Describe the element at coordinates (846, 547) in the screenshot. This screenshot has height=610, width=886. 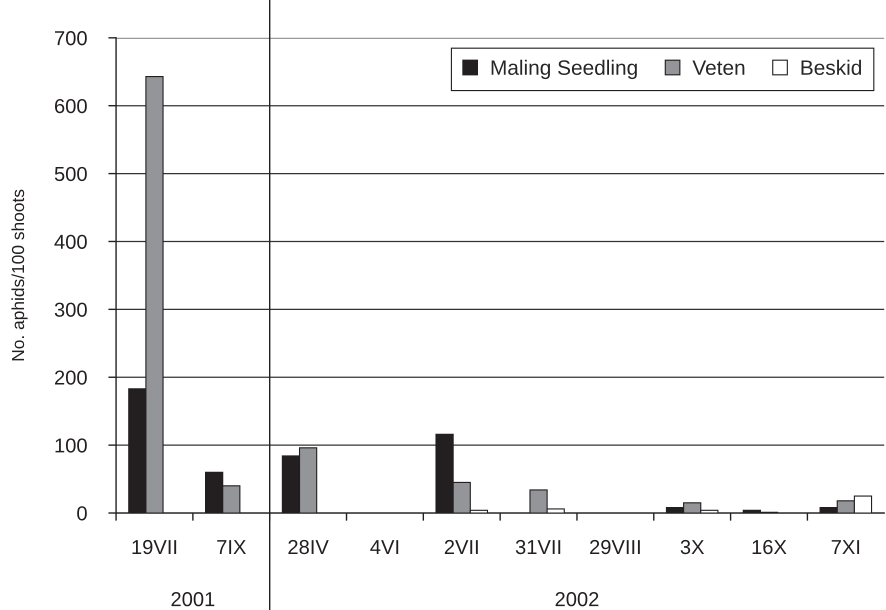
I see `x-tick-label: 7XI` at that location.